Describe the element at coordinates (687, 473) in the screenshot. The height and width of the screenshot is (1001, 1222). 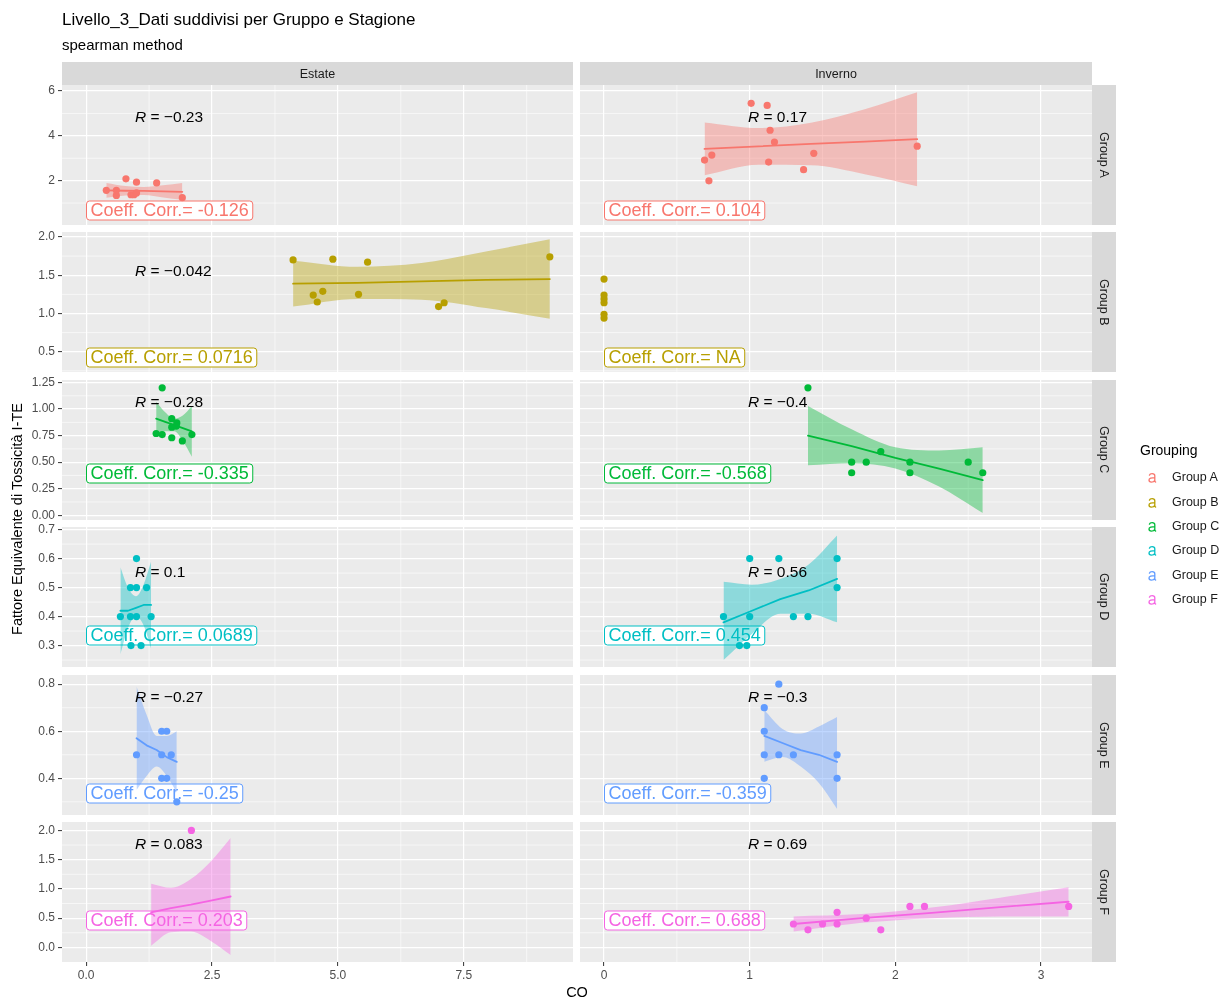
I see `annotation: Coeff. Corr.= -0.568` at that location.